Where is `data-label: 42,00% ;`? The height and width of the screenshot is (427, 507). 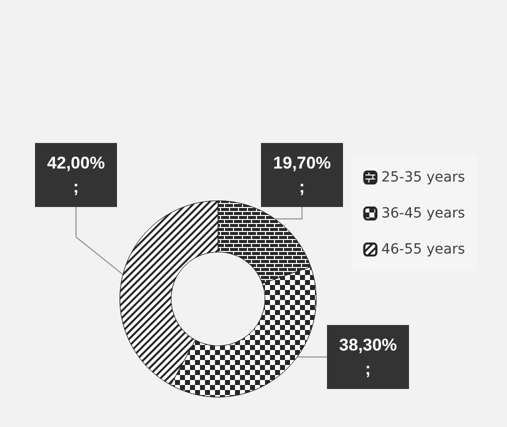 data-label: 42,00% ; is located at coordinates (76, 175).